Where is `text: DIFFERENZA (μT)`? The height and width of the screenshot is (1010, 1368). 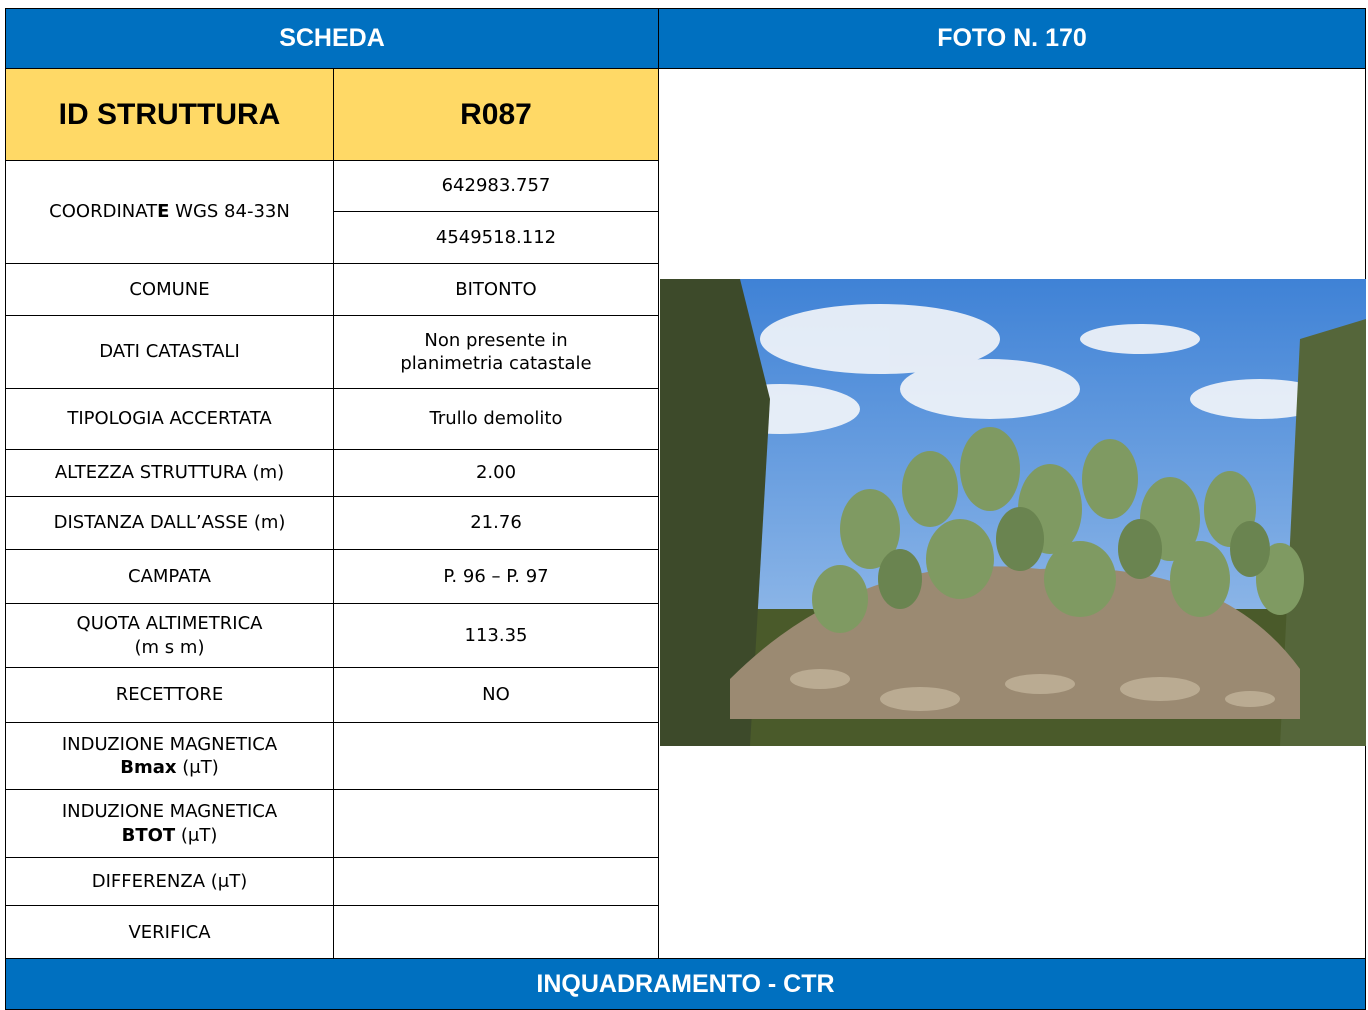 text: DIFFERENZA (μT) is located at coordinates (169, 881).